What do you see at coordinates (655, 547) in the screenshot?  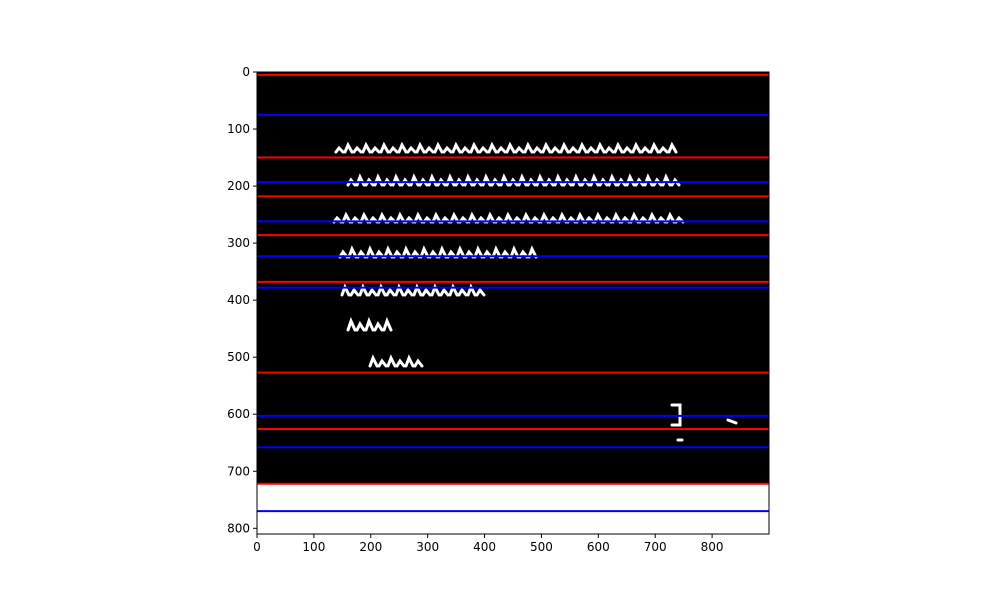 I see `x-tick-label: 700` at bounding box center [655, 547].